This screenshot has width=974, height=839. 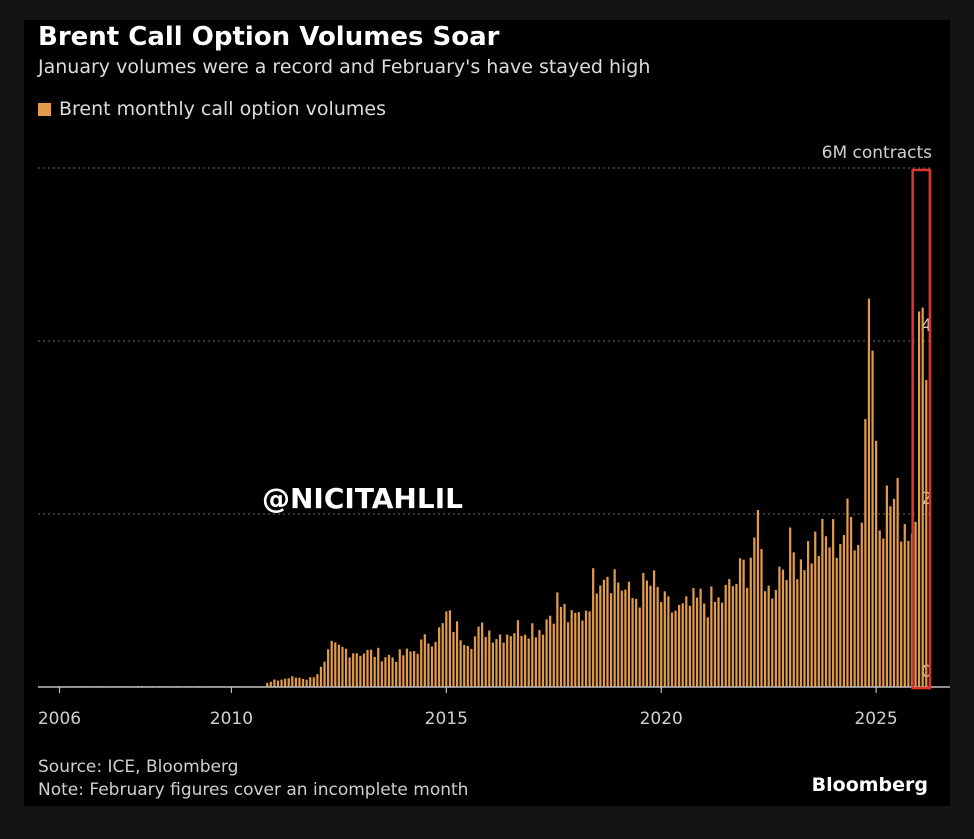 What do you see at coordinates (877, 153) in the screenshot?
I see `y-tick-label: 6M contracts` at bounding box center [877, 153].